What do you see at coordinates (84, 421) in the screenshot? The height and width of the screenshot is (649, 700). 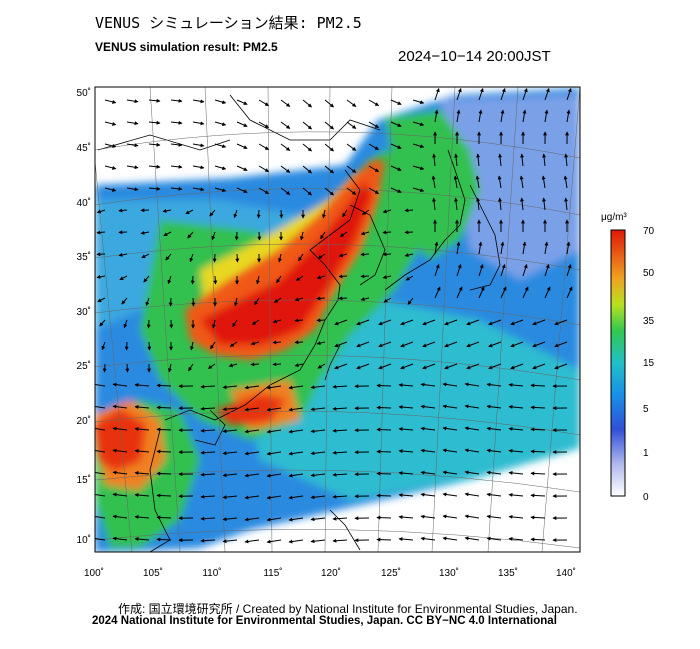 I see `lat-label: 20˚` at bounding box center [84, 421].